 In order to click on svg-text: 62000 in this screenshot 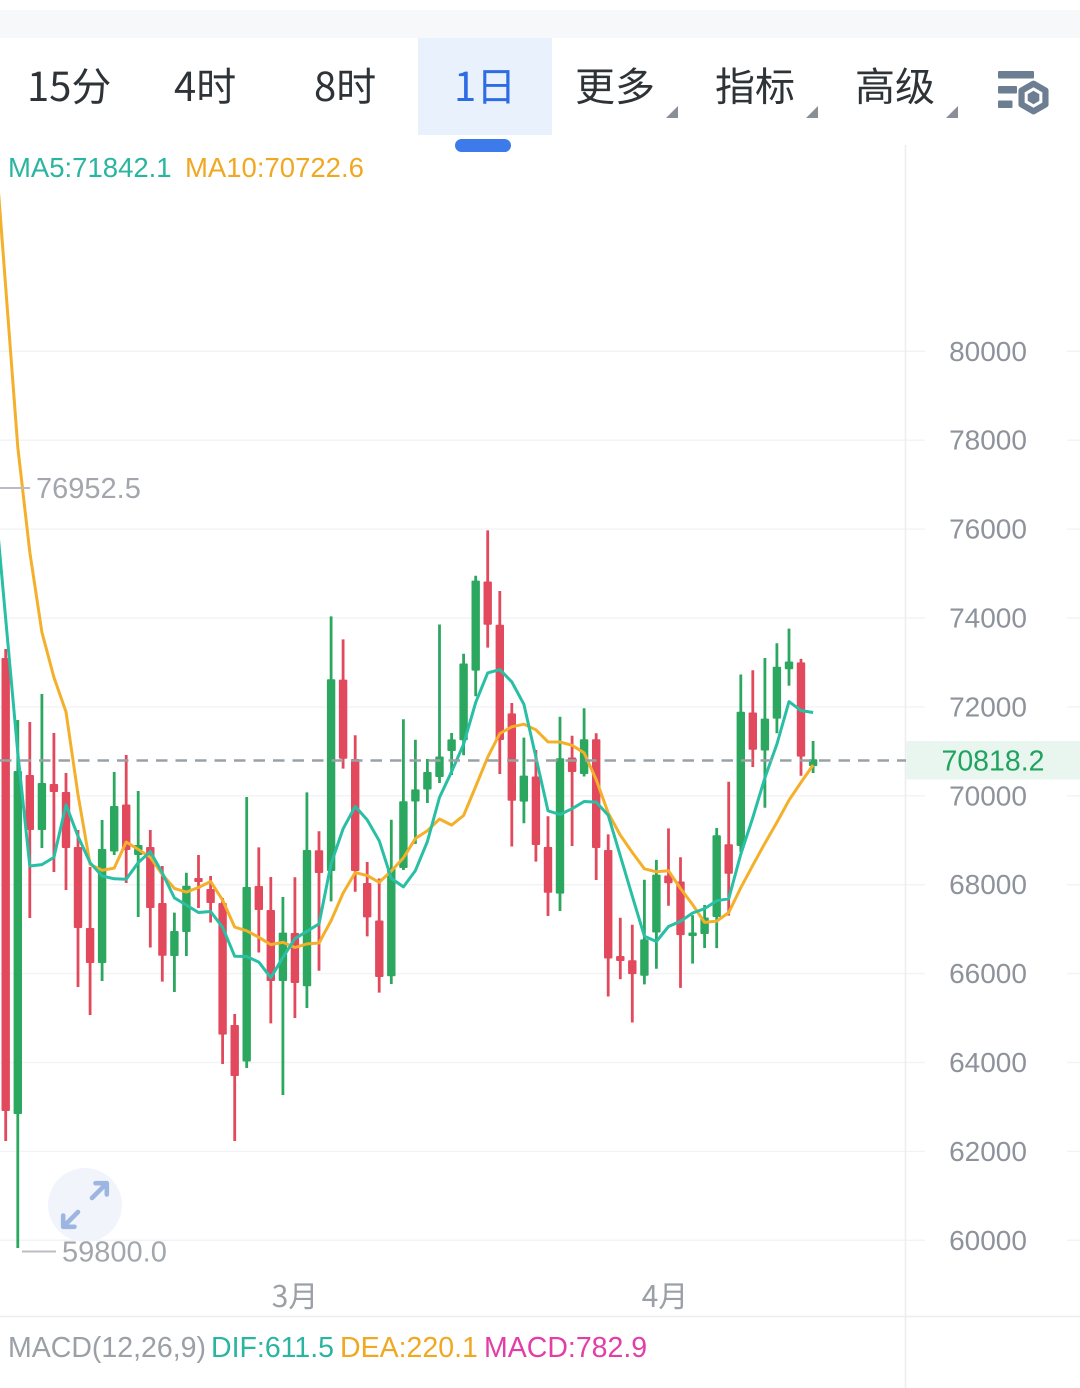, I will do `click(988, 1151)`.